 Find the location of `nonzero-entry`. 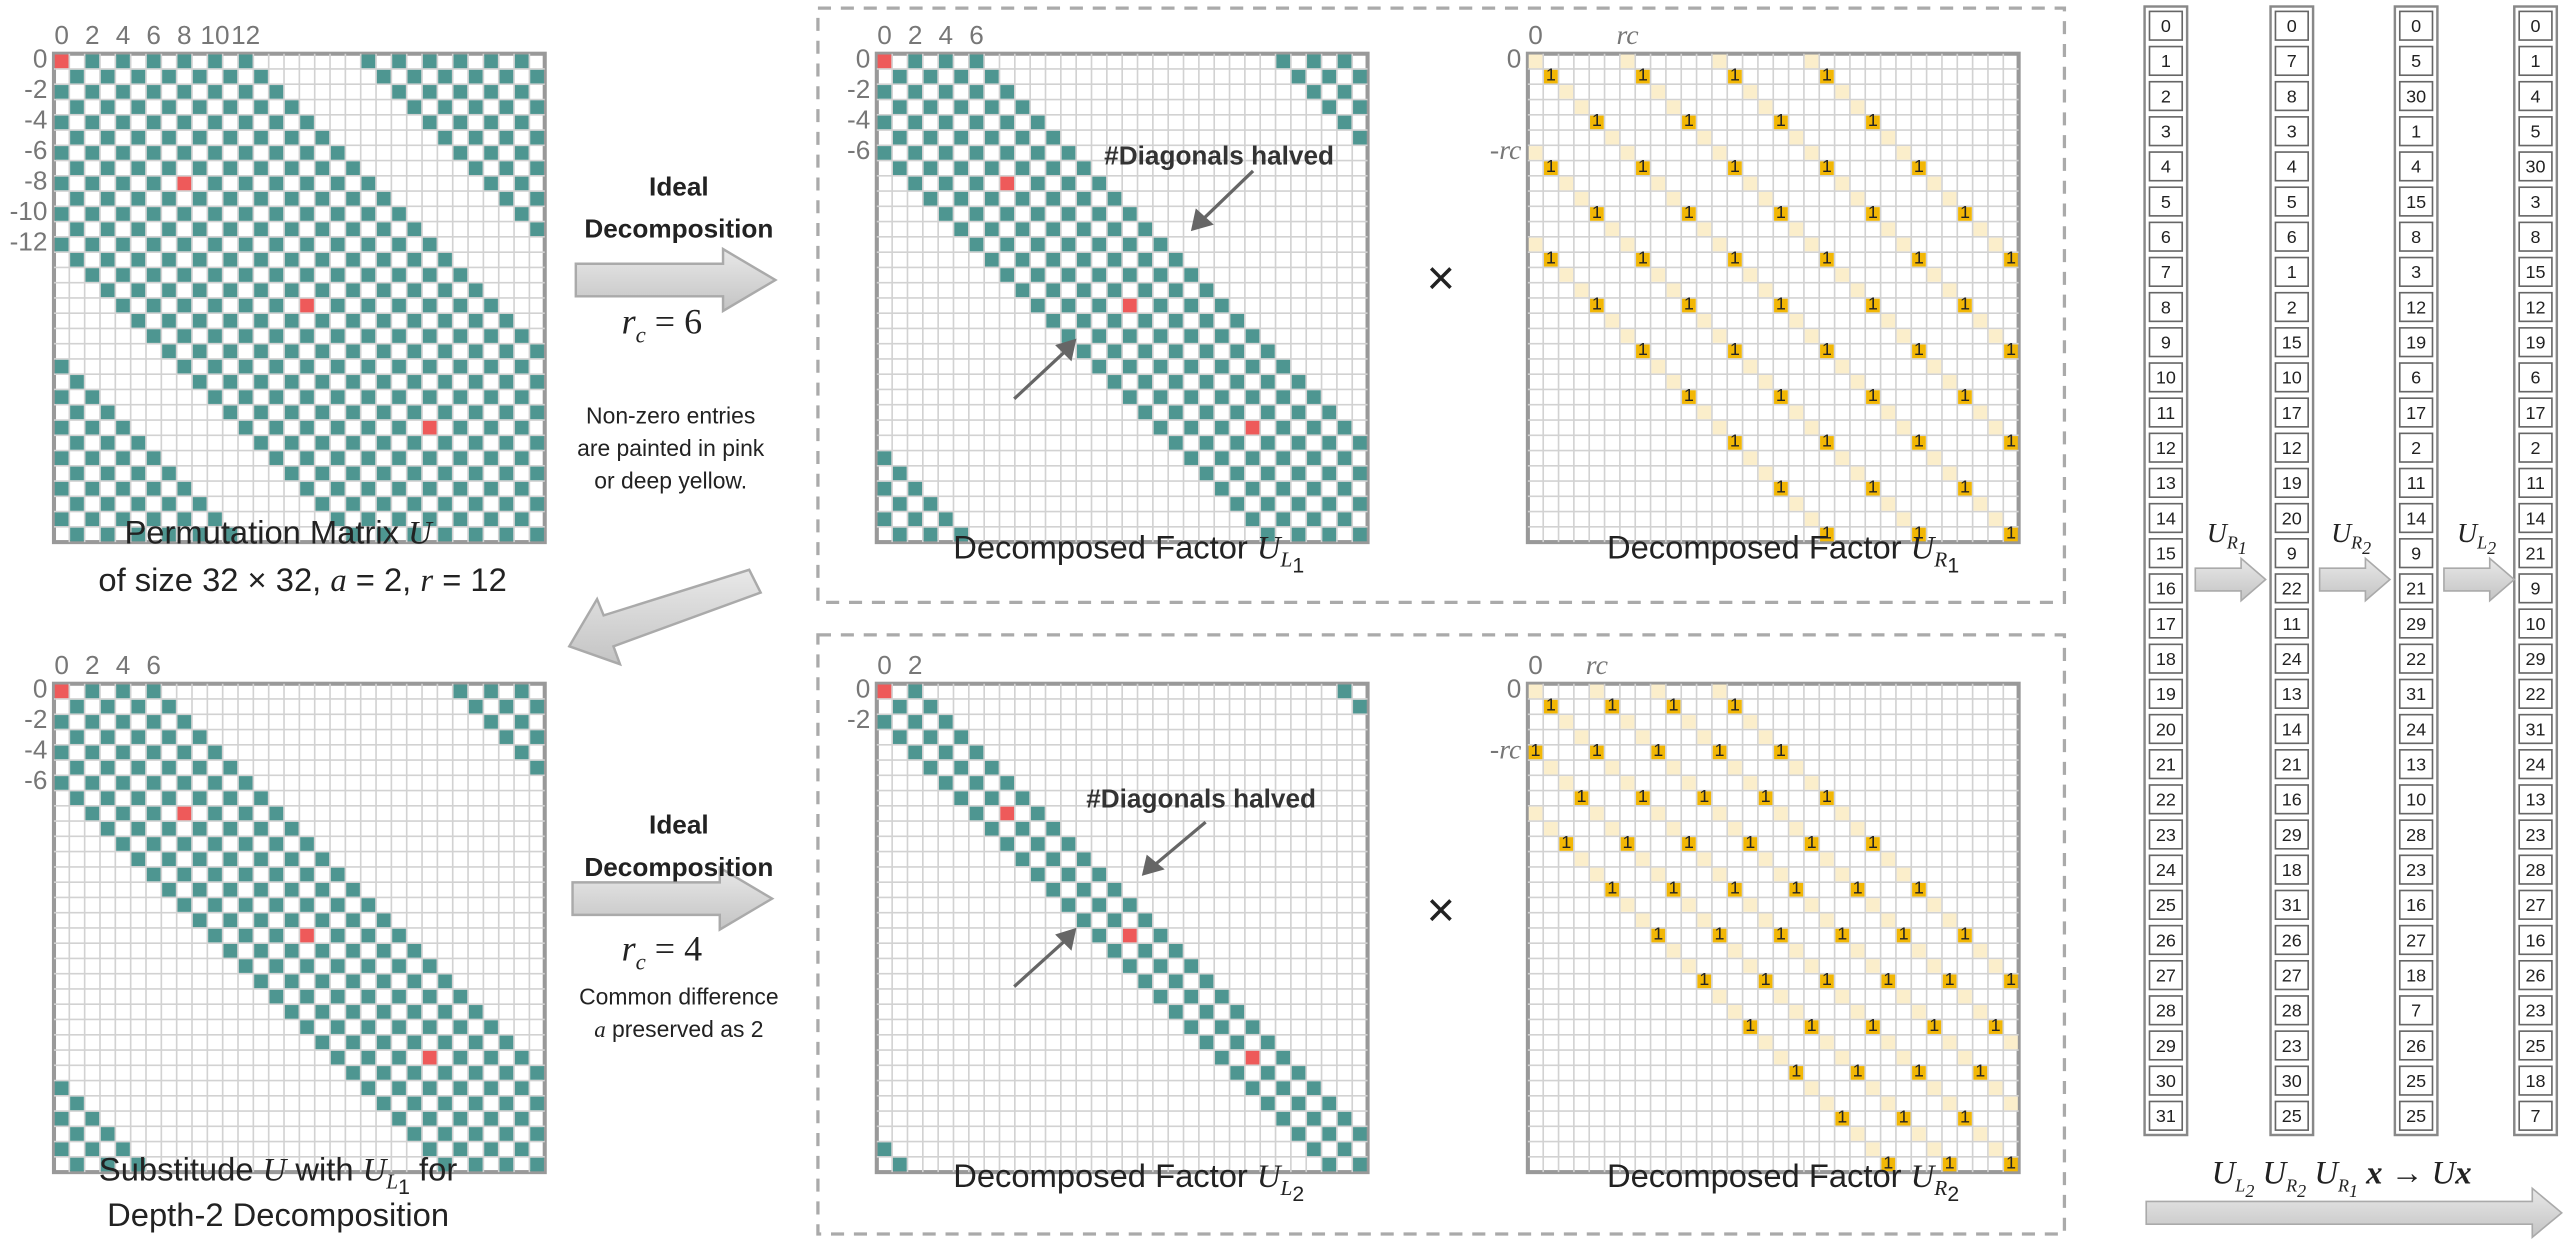

nonzero-entry is located at coordinates (1130, 935).